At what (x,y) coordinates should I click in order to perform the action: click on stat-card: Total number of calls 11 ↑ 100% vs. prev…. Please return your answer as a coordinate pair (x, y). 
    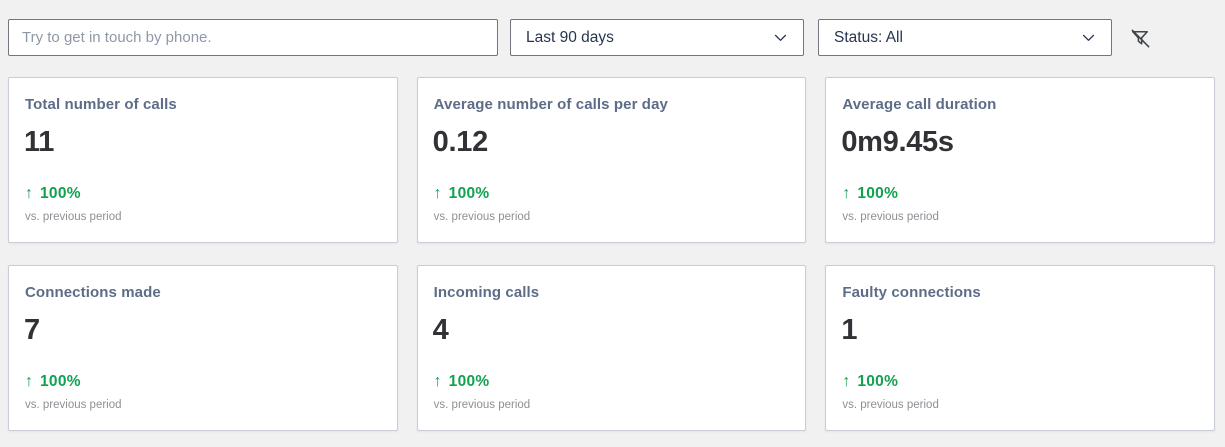
    Looking at the image, I should click on (203, 160).